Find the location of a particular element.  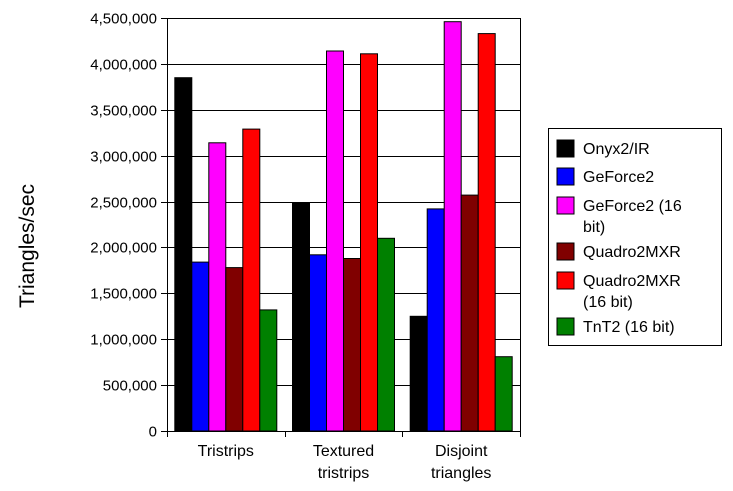

legend-label: Onyx2/IR is located at coordinates (616, 149).